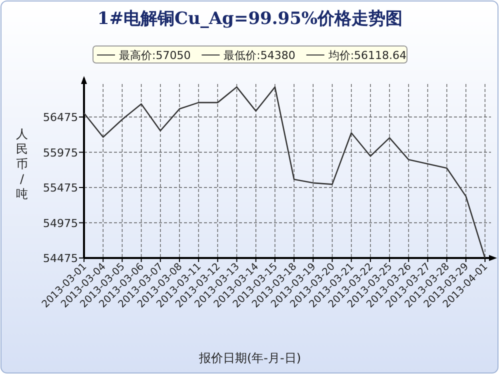  I want to click on y-tick-label: 55975, so click(60, 153).